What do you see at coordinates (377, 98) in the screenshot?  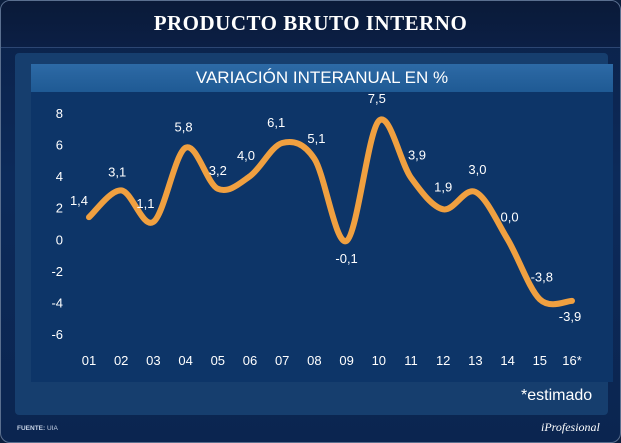 I see `data-label: 7,5` at bounding box center [377, 98].